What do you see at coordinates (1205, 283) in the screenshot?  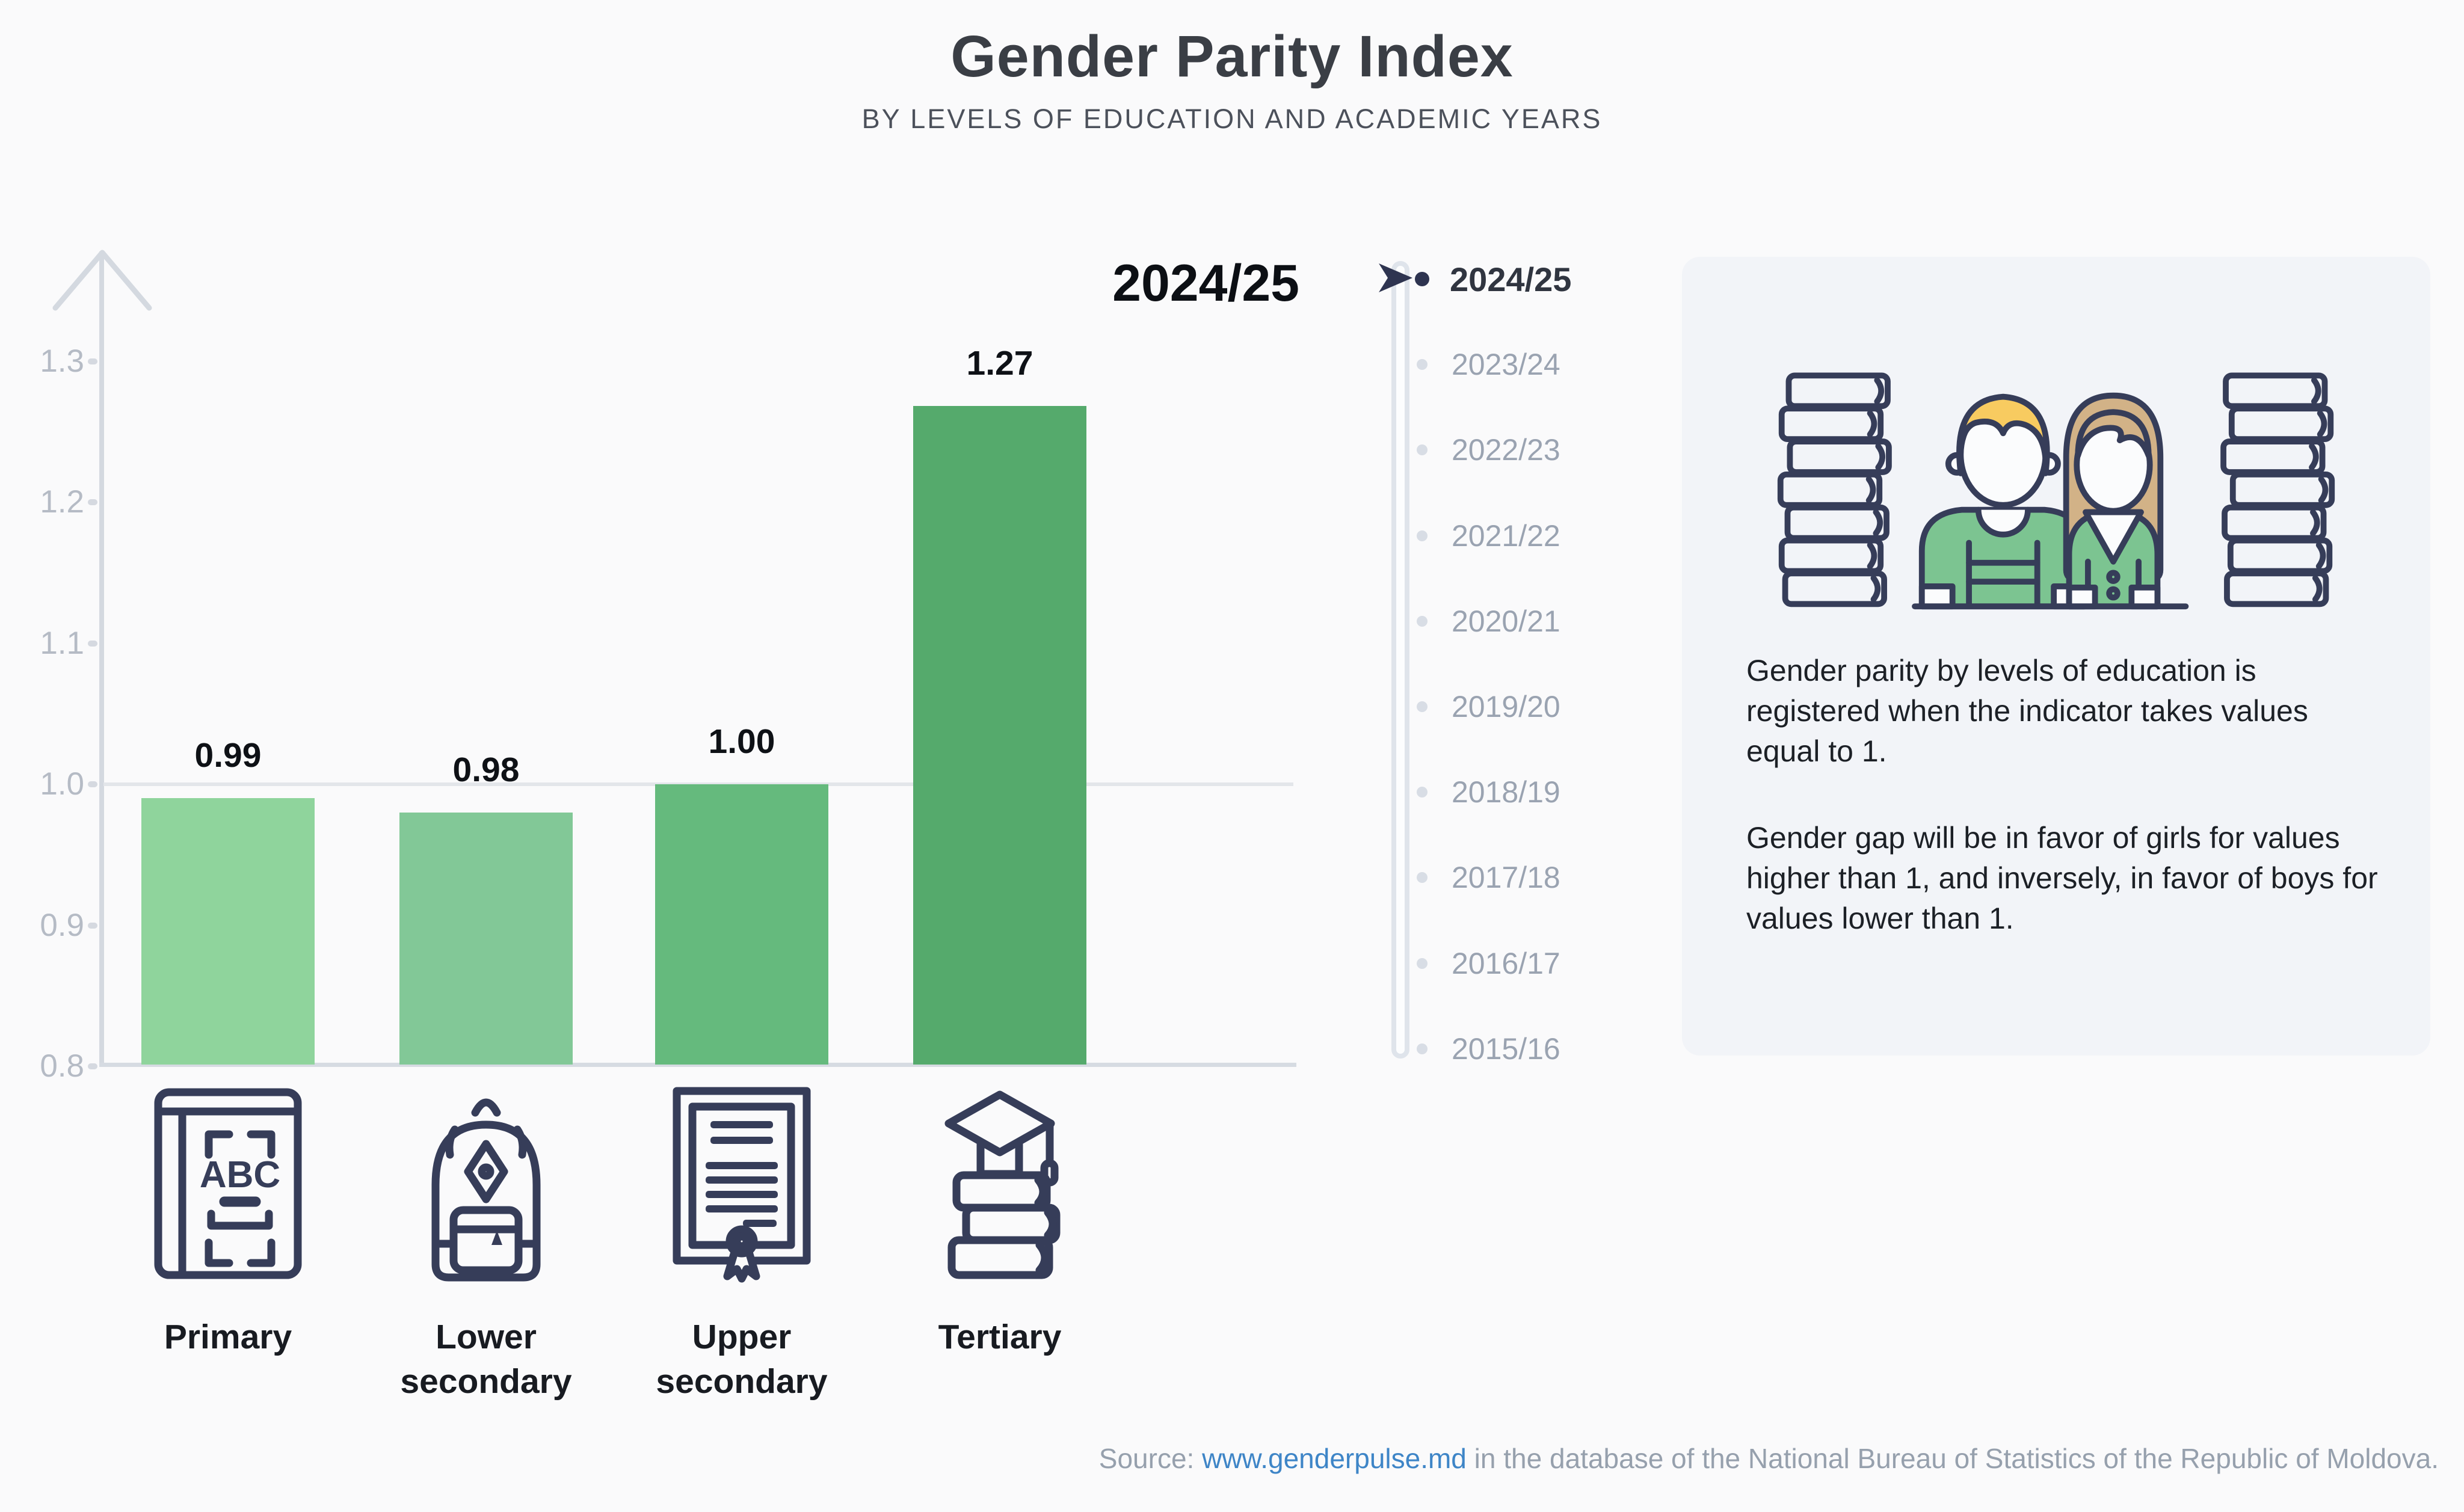 I see `selected-period-label: 2024/25` at bounding box center [1205, 283].